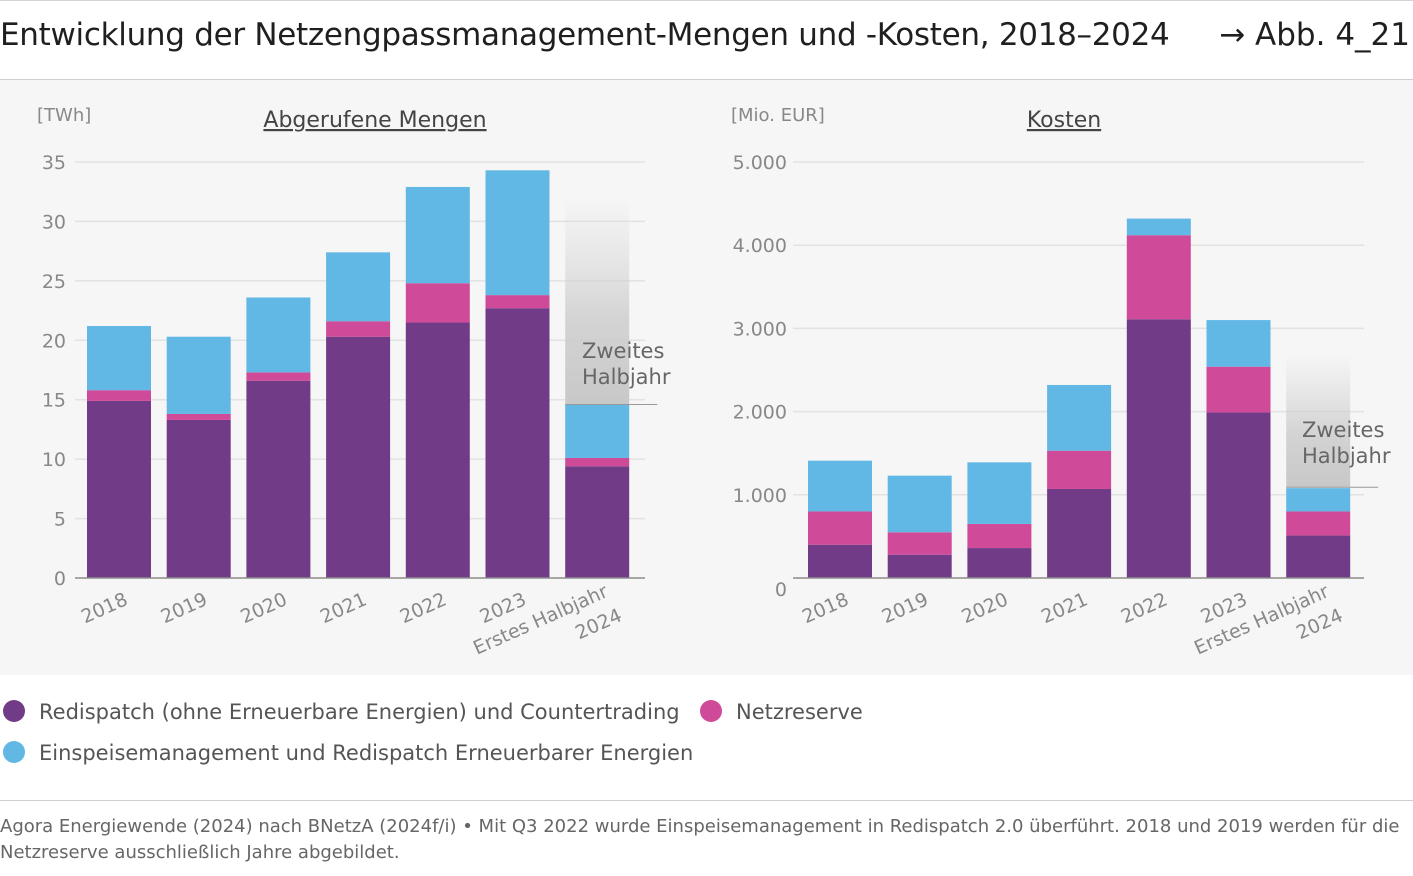  Describe the element at coordinates (597, 301) in the screenshot. I see `mengen-annotation-zweites-halbjahr` at that location.